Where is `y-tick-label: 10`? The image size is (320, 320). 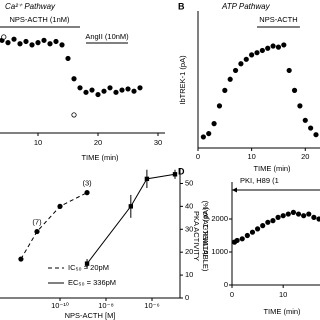 y-tick-label: 10 is located at coordinates (189, 274).